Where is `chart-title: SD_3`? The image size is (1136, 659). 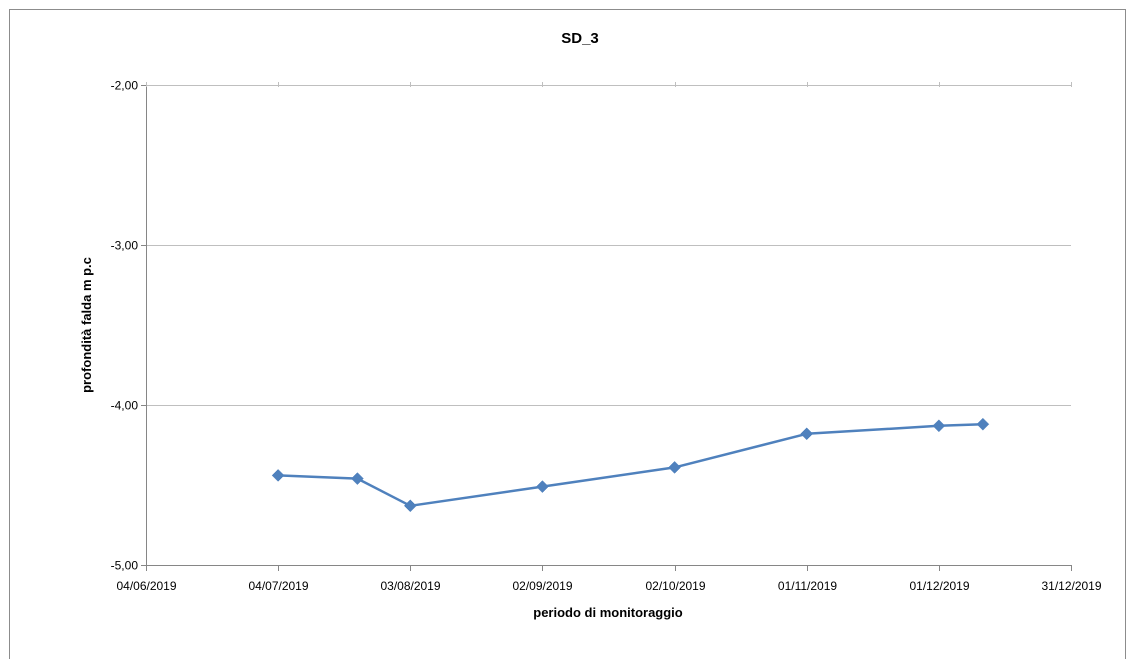
chart-title: SD_3 is located at coordinates (580, 38).